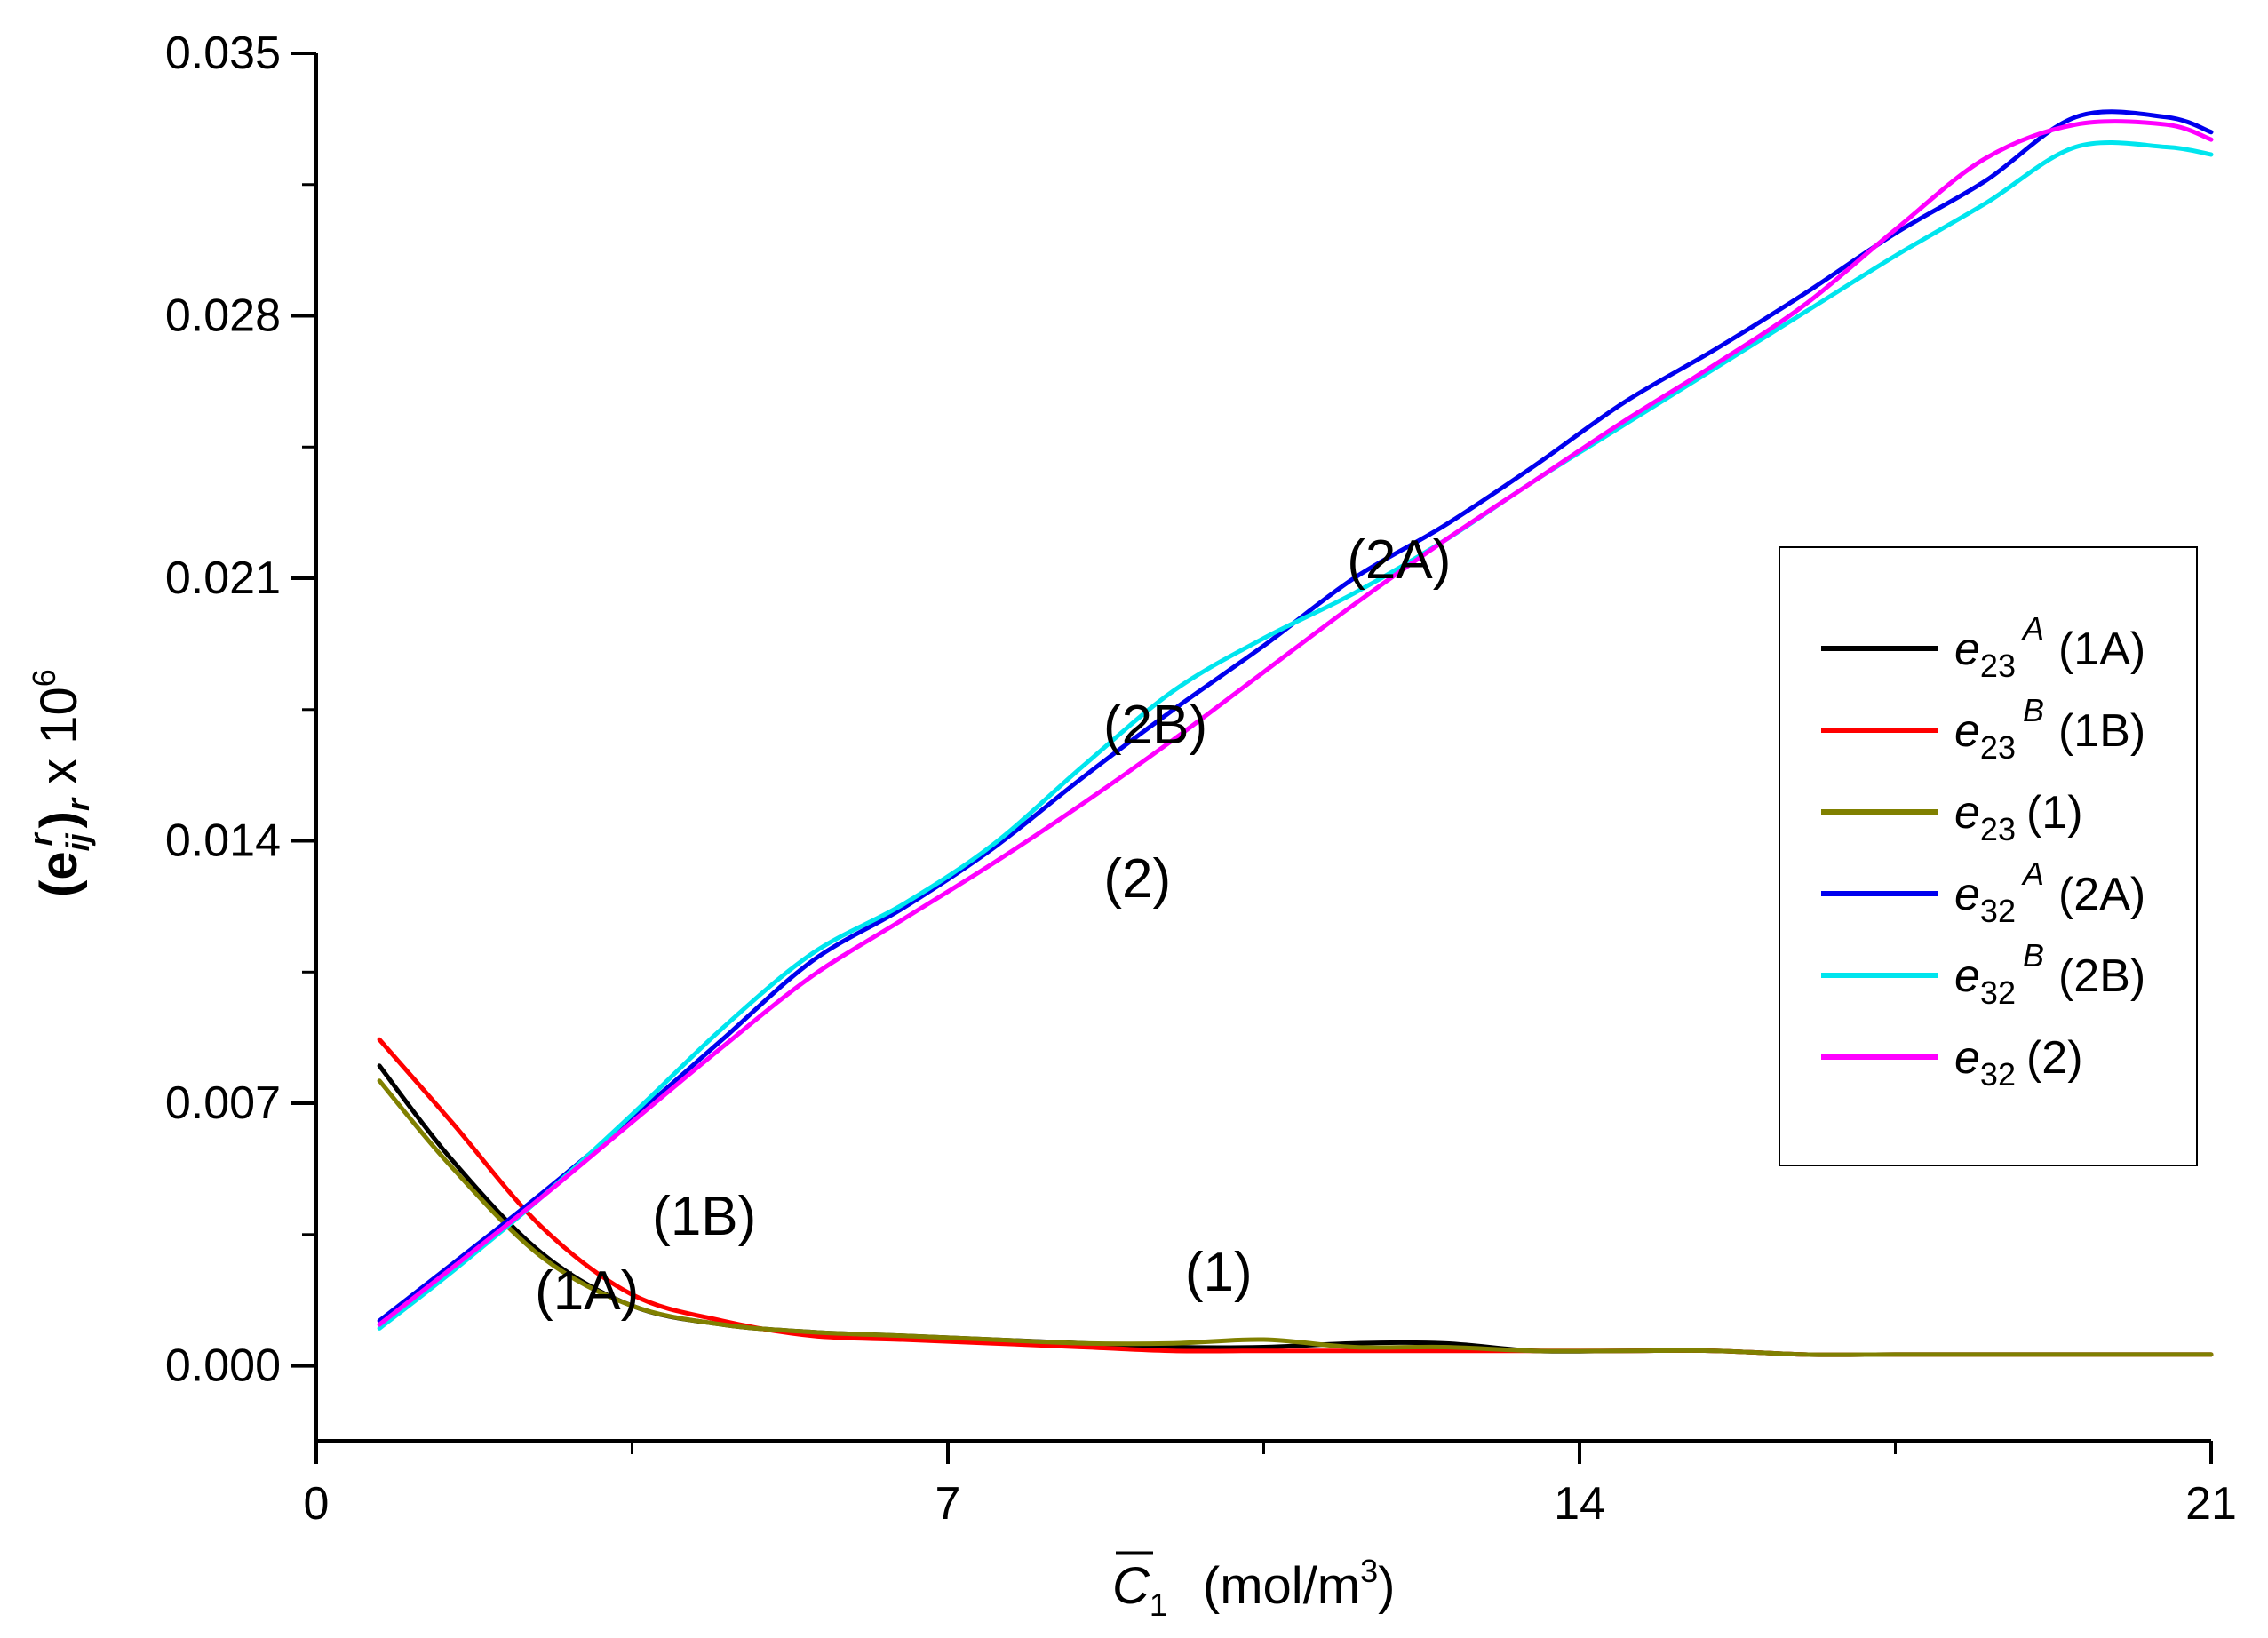  I want to click on svg-text: (eijr)r x 106, so click(59, 783).